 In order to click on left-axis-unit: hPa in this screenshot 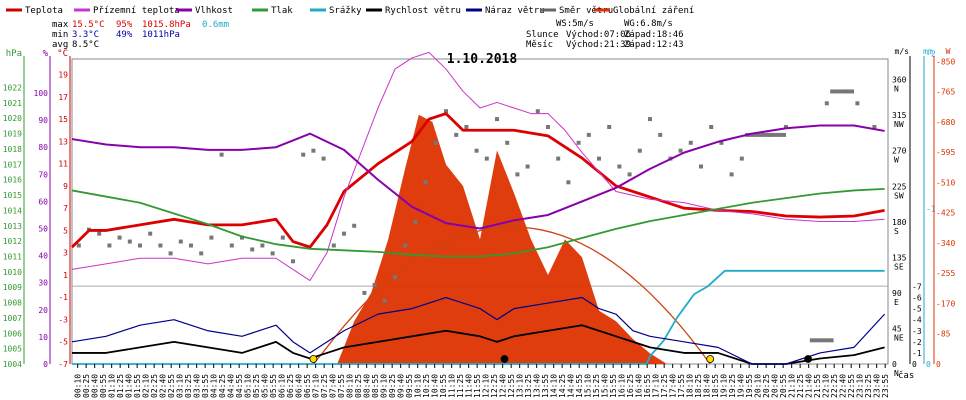, I will do `click(14, 54)`.